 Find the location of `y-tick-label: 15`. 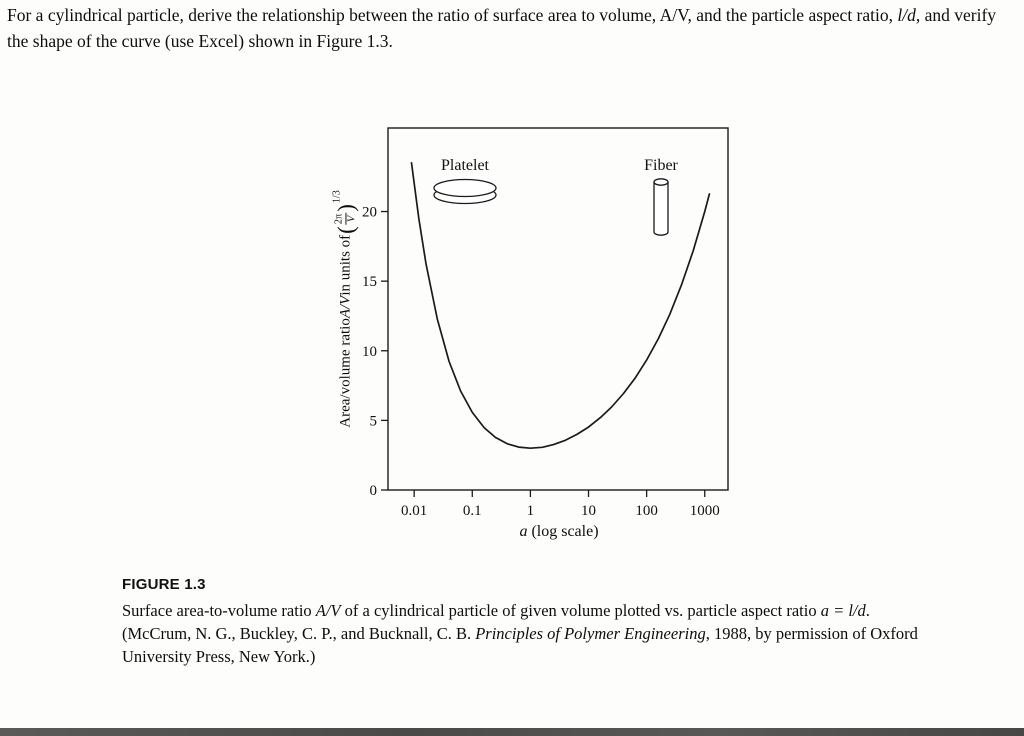

y-tick-label: 15 is located at coordinates (369, 282).